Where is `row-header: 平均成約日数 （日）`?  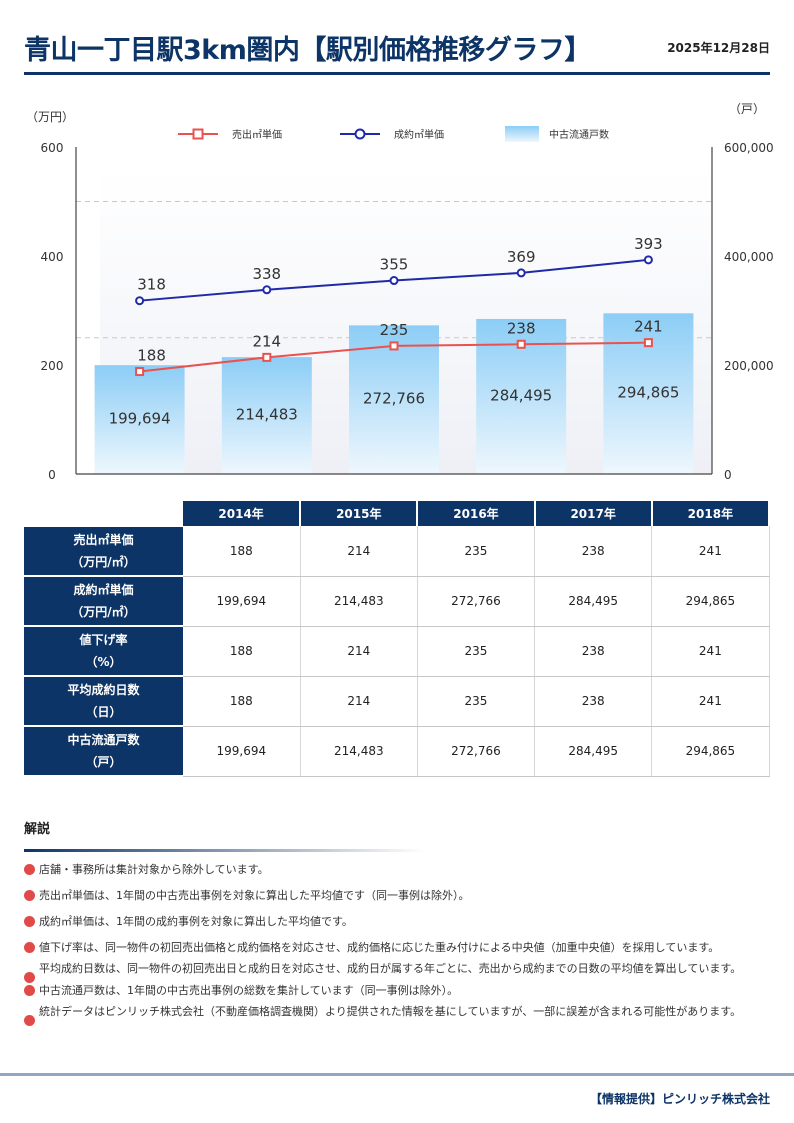
row-header: 平均成約日数 （日） is located at coordinates (103, 701).